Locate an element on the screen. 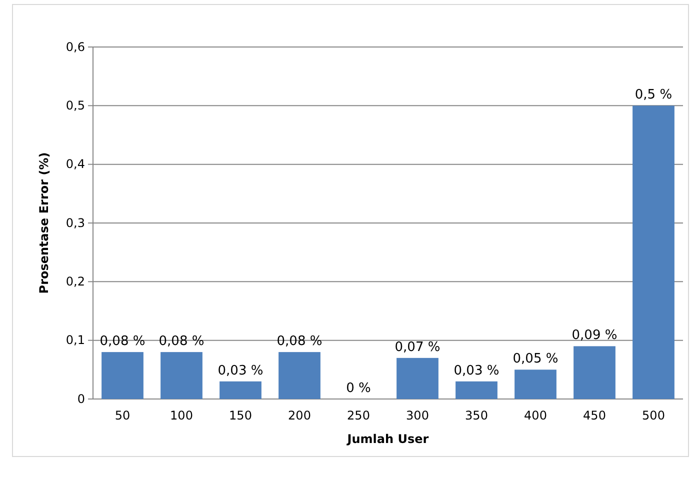 Image resolution: width=691 pixels, height=483 pixels. x-tick-label: 150 is located at coordinates (240, 415).